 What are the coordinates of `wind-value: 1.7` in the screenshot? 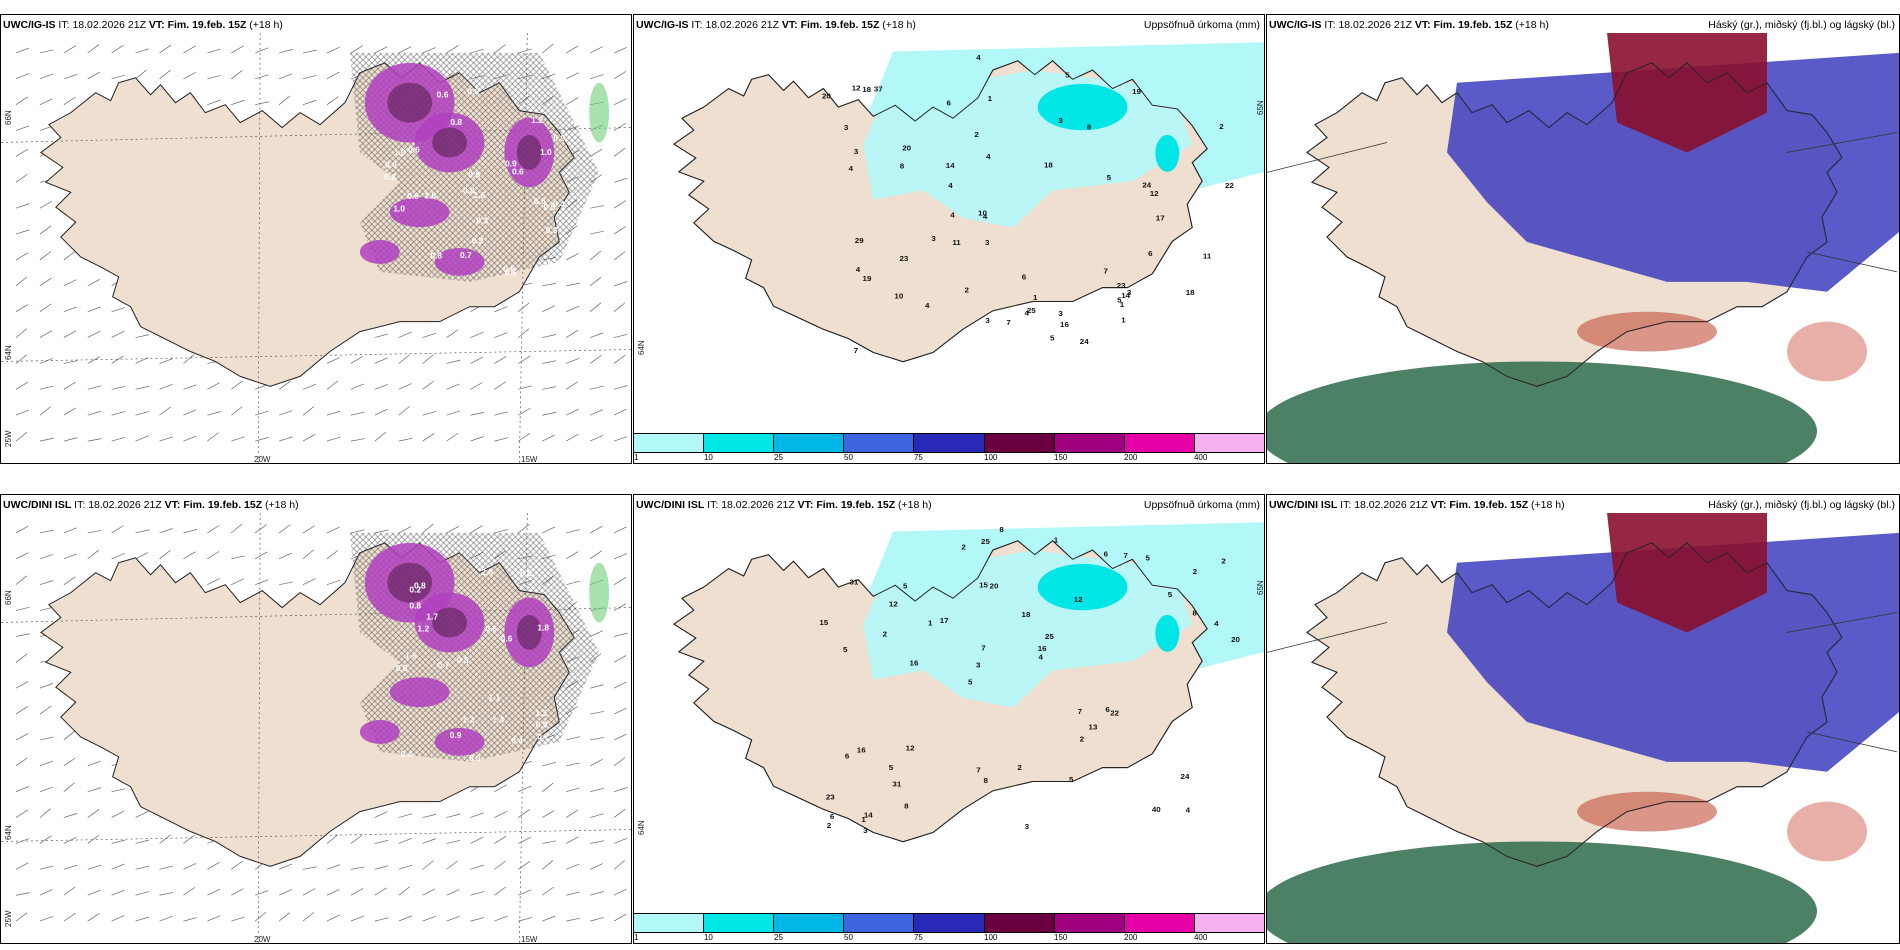 It's located at (432, 616).